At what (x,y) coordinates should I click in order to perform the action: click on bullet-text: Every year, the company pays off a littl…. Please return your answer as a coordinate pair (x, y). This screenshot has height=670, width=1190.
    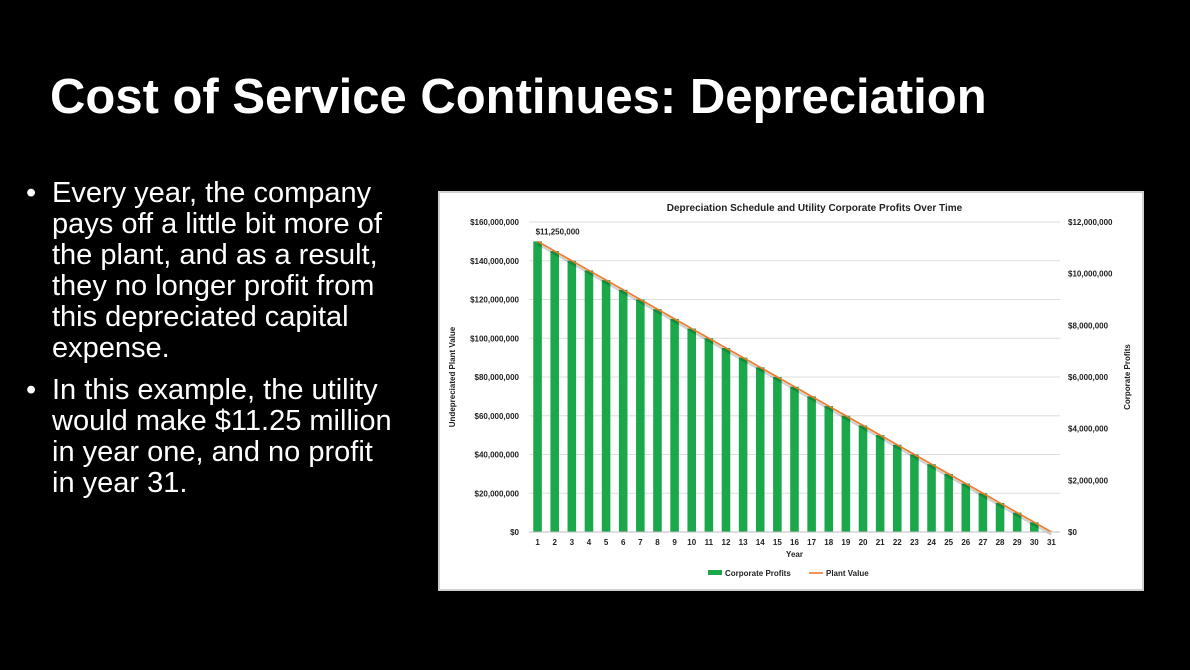
    Looking at the image, I should click on (217, 270).